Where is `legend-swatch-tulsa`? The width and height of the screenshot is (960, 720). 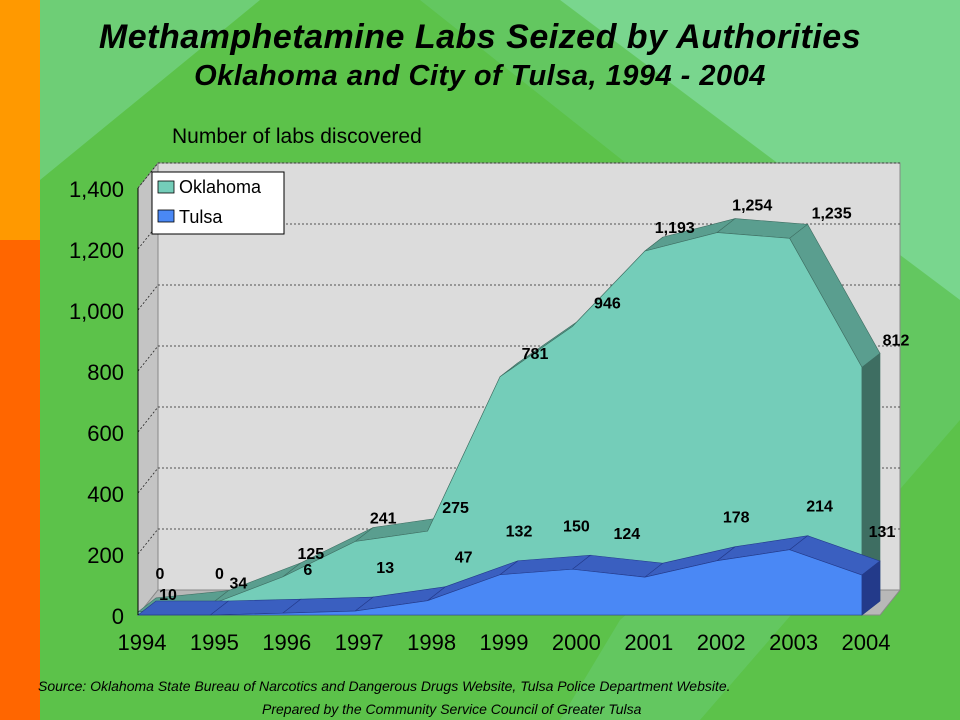 legend-swatch-tulsa is located at coordinates (166, 216).